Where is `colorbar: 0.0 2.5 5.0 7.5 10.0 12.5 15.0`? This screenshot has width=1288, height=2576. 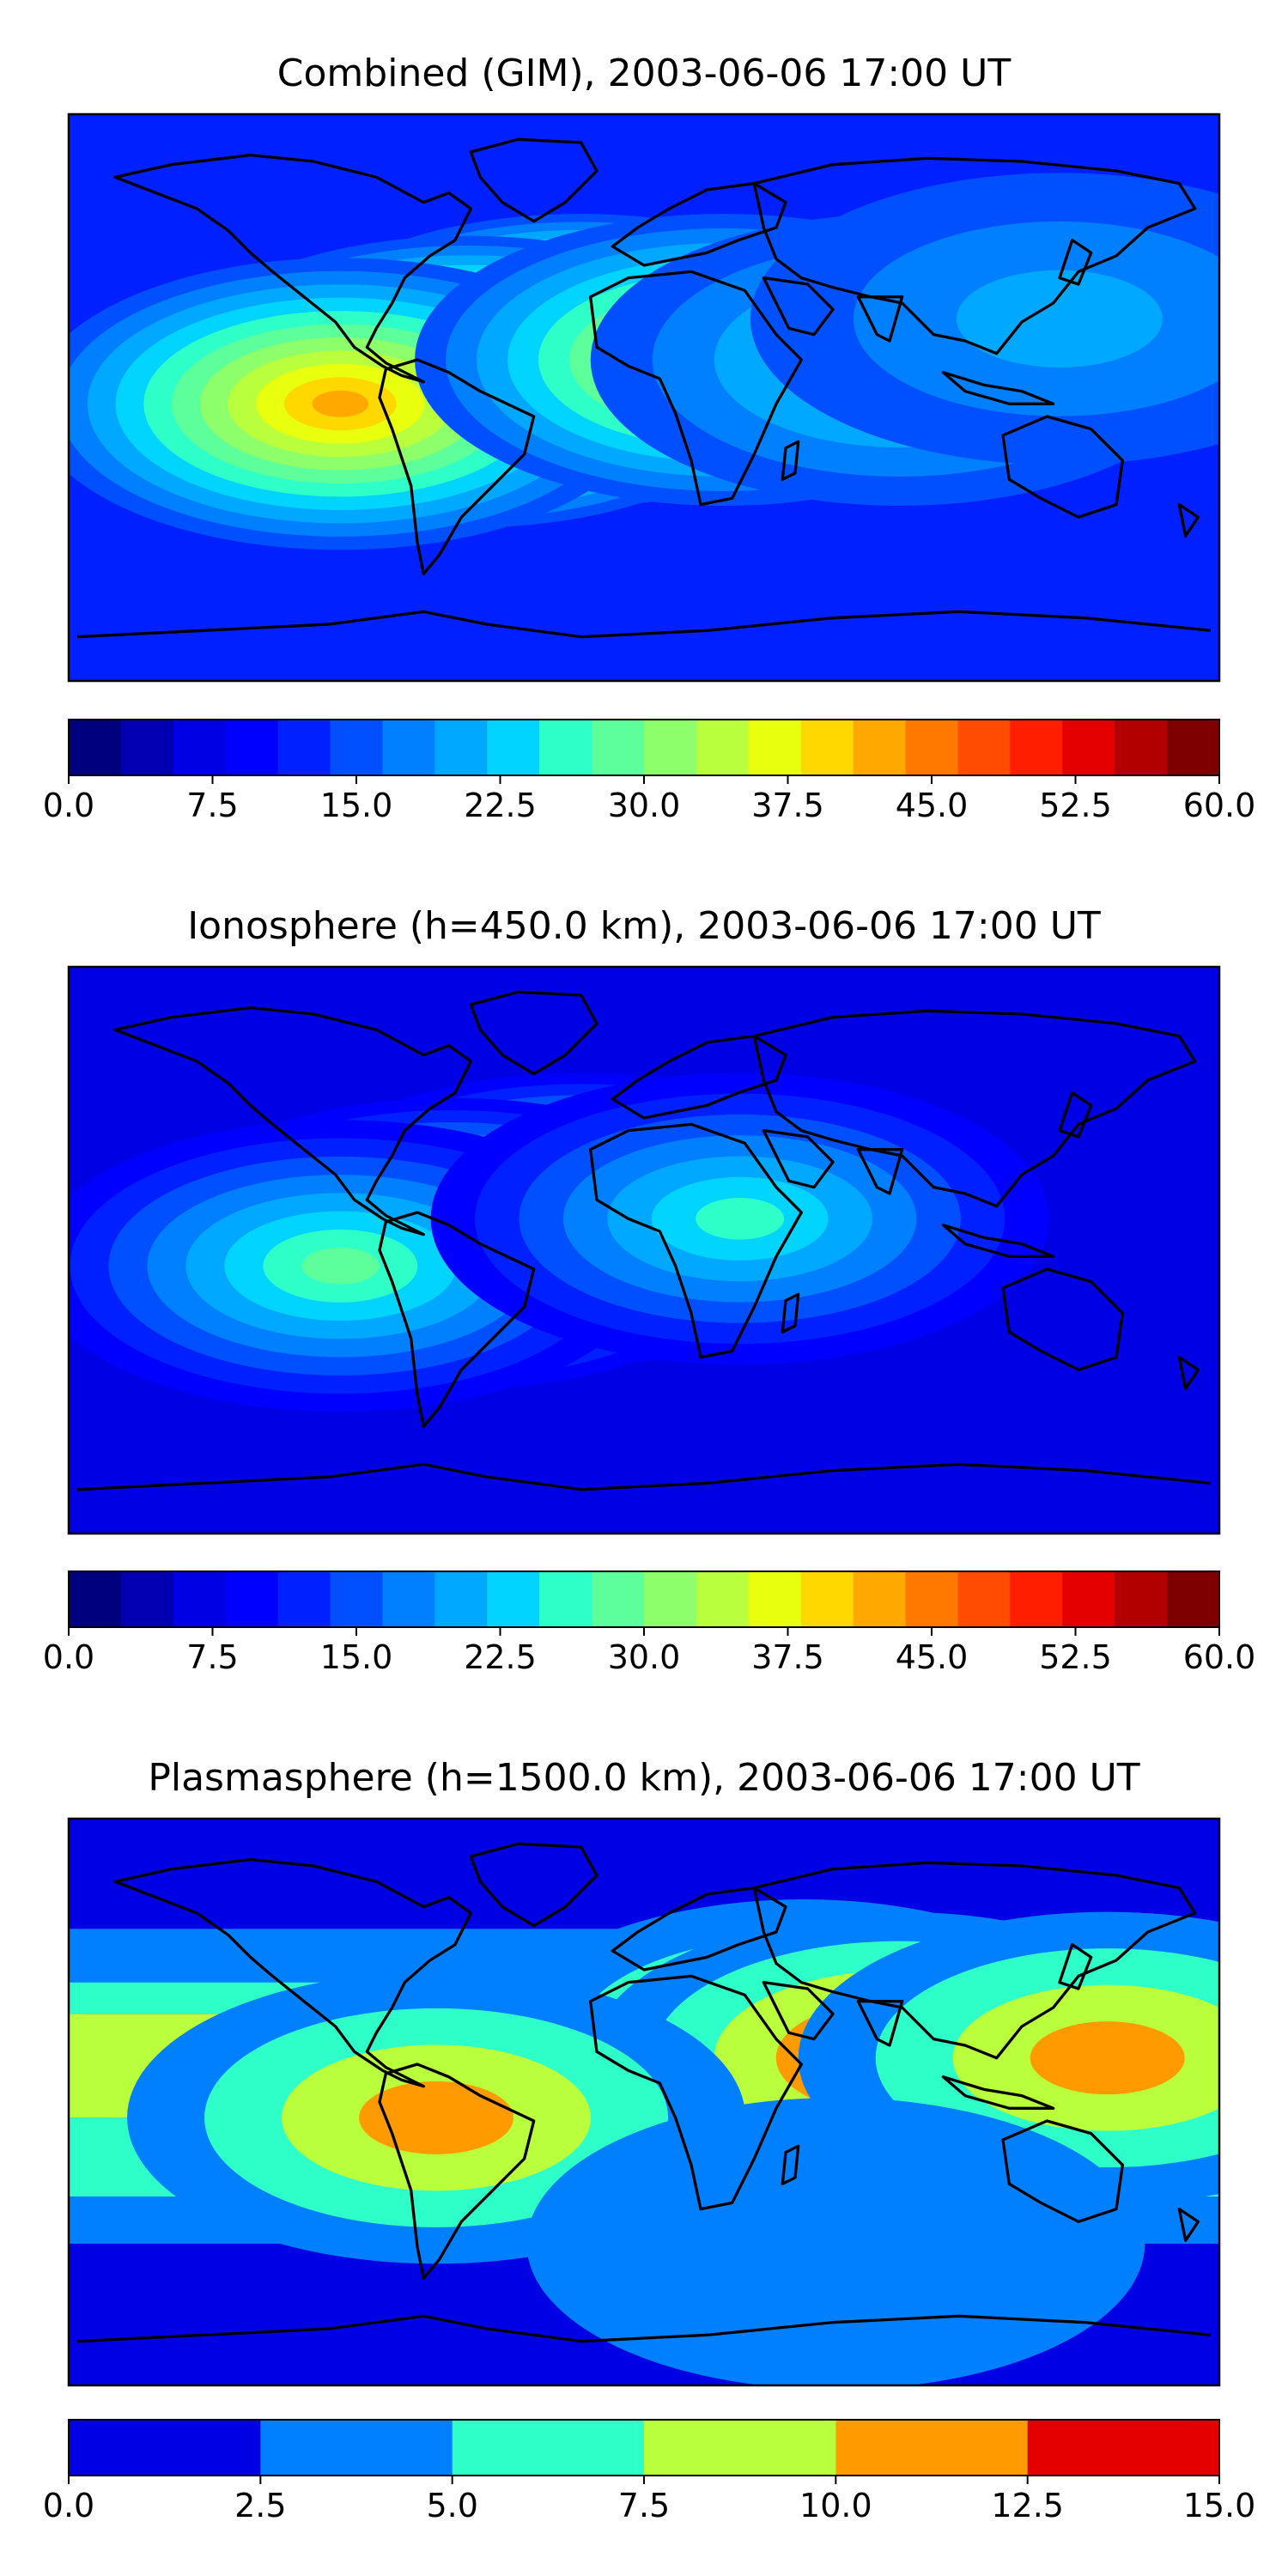 colorbar: 0.0 2.5 5.0 7.5 10.0 12.5 15.0 is located at coordinates (649, 2471).